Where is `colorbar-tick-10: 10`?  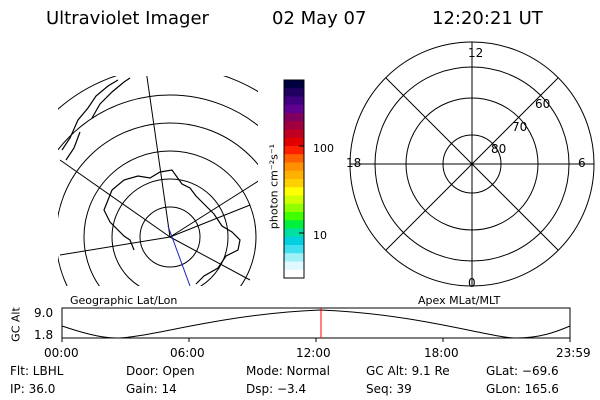
colorbar-tick-10: 10 is located at coordinates (320, 235).